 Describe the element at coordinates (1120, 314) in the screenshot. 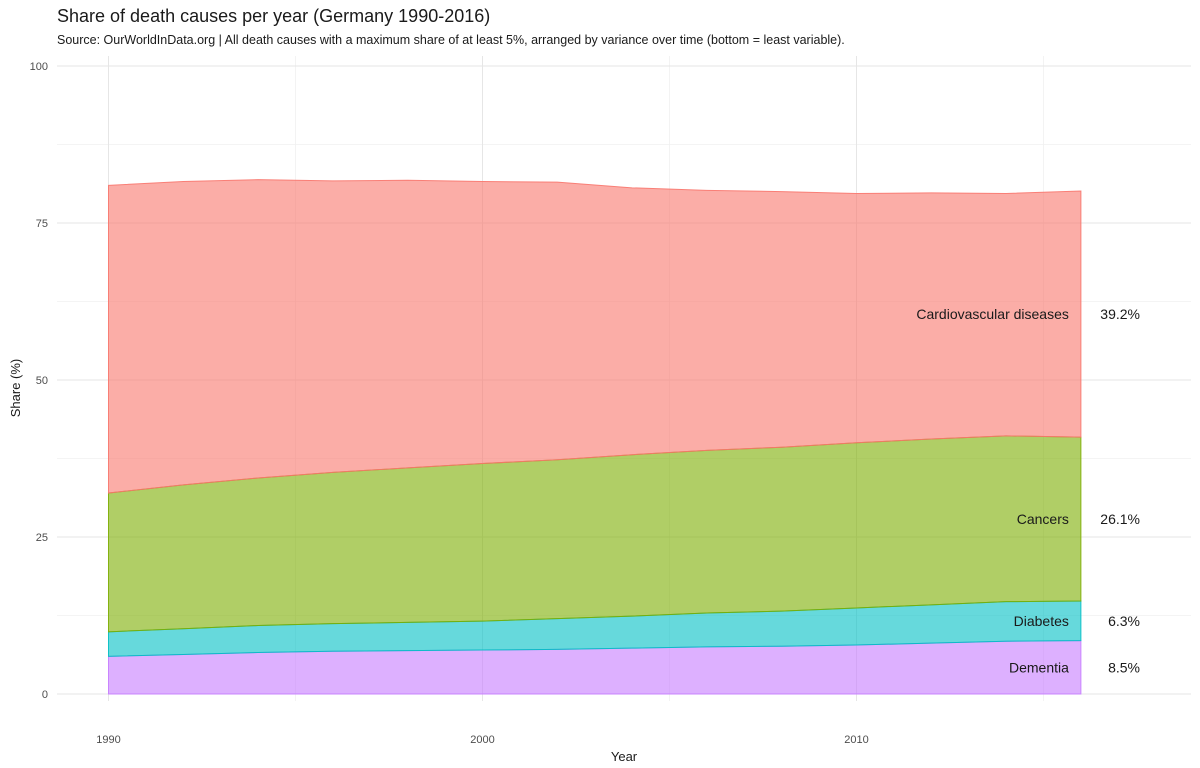

I see `series-value-cardiovascular-diseases: 39.2%` at that location.